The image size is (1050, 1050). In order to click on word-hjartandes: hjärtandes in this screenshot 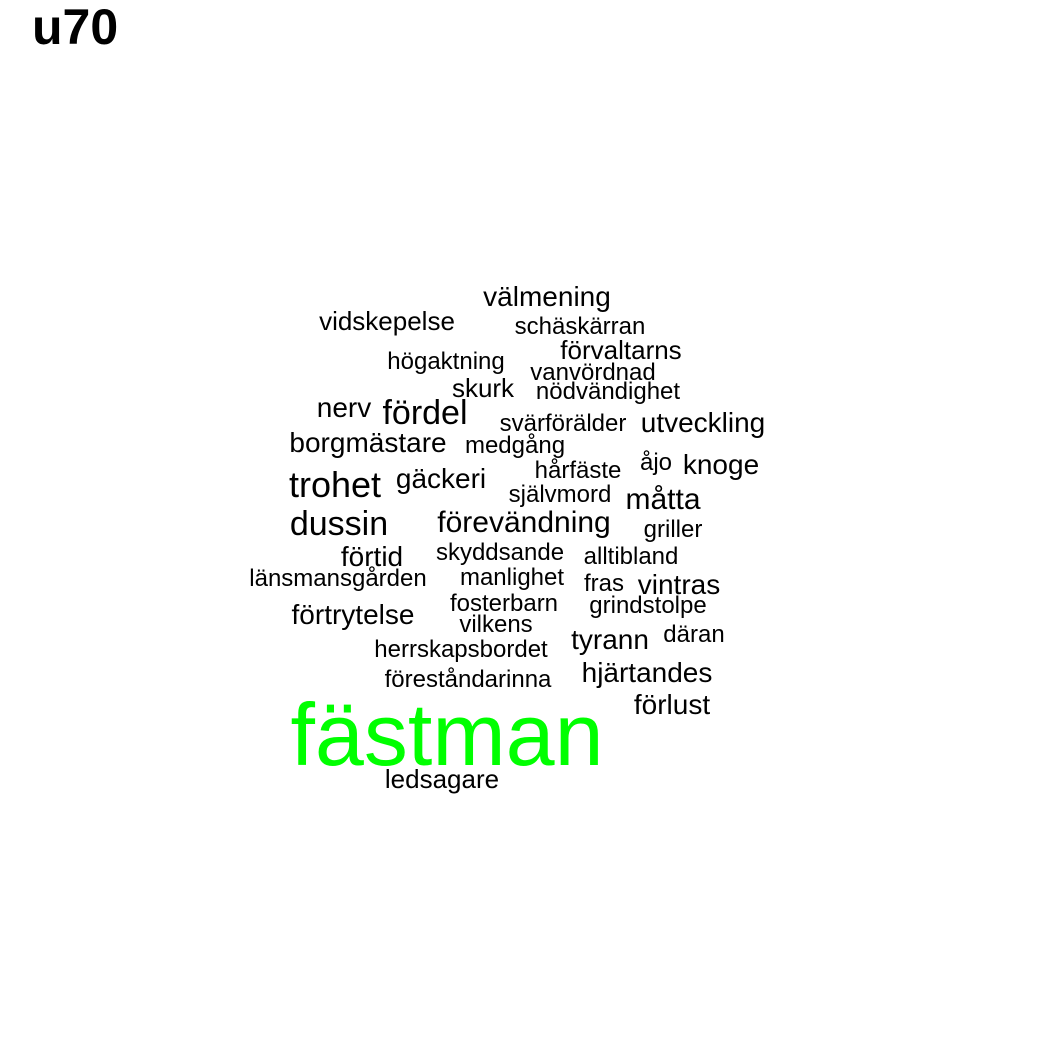, I will do `click(647, 672)`.